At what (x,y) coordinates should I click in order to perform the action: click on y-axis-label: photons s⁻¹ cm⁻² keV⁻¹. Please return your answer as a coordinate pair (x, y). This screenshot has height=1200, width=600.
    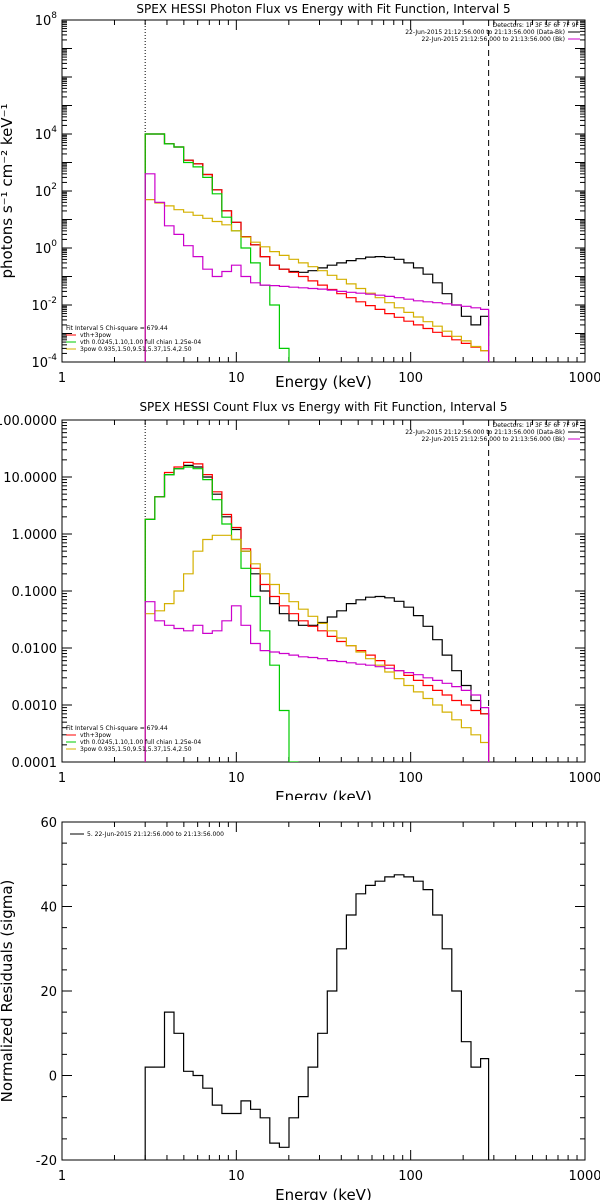
    Looking at the image, I should click on (8, 191).